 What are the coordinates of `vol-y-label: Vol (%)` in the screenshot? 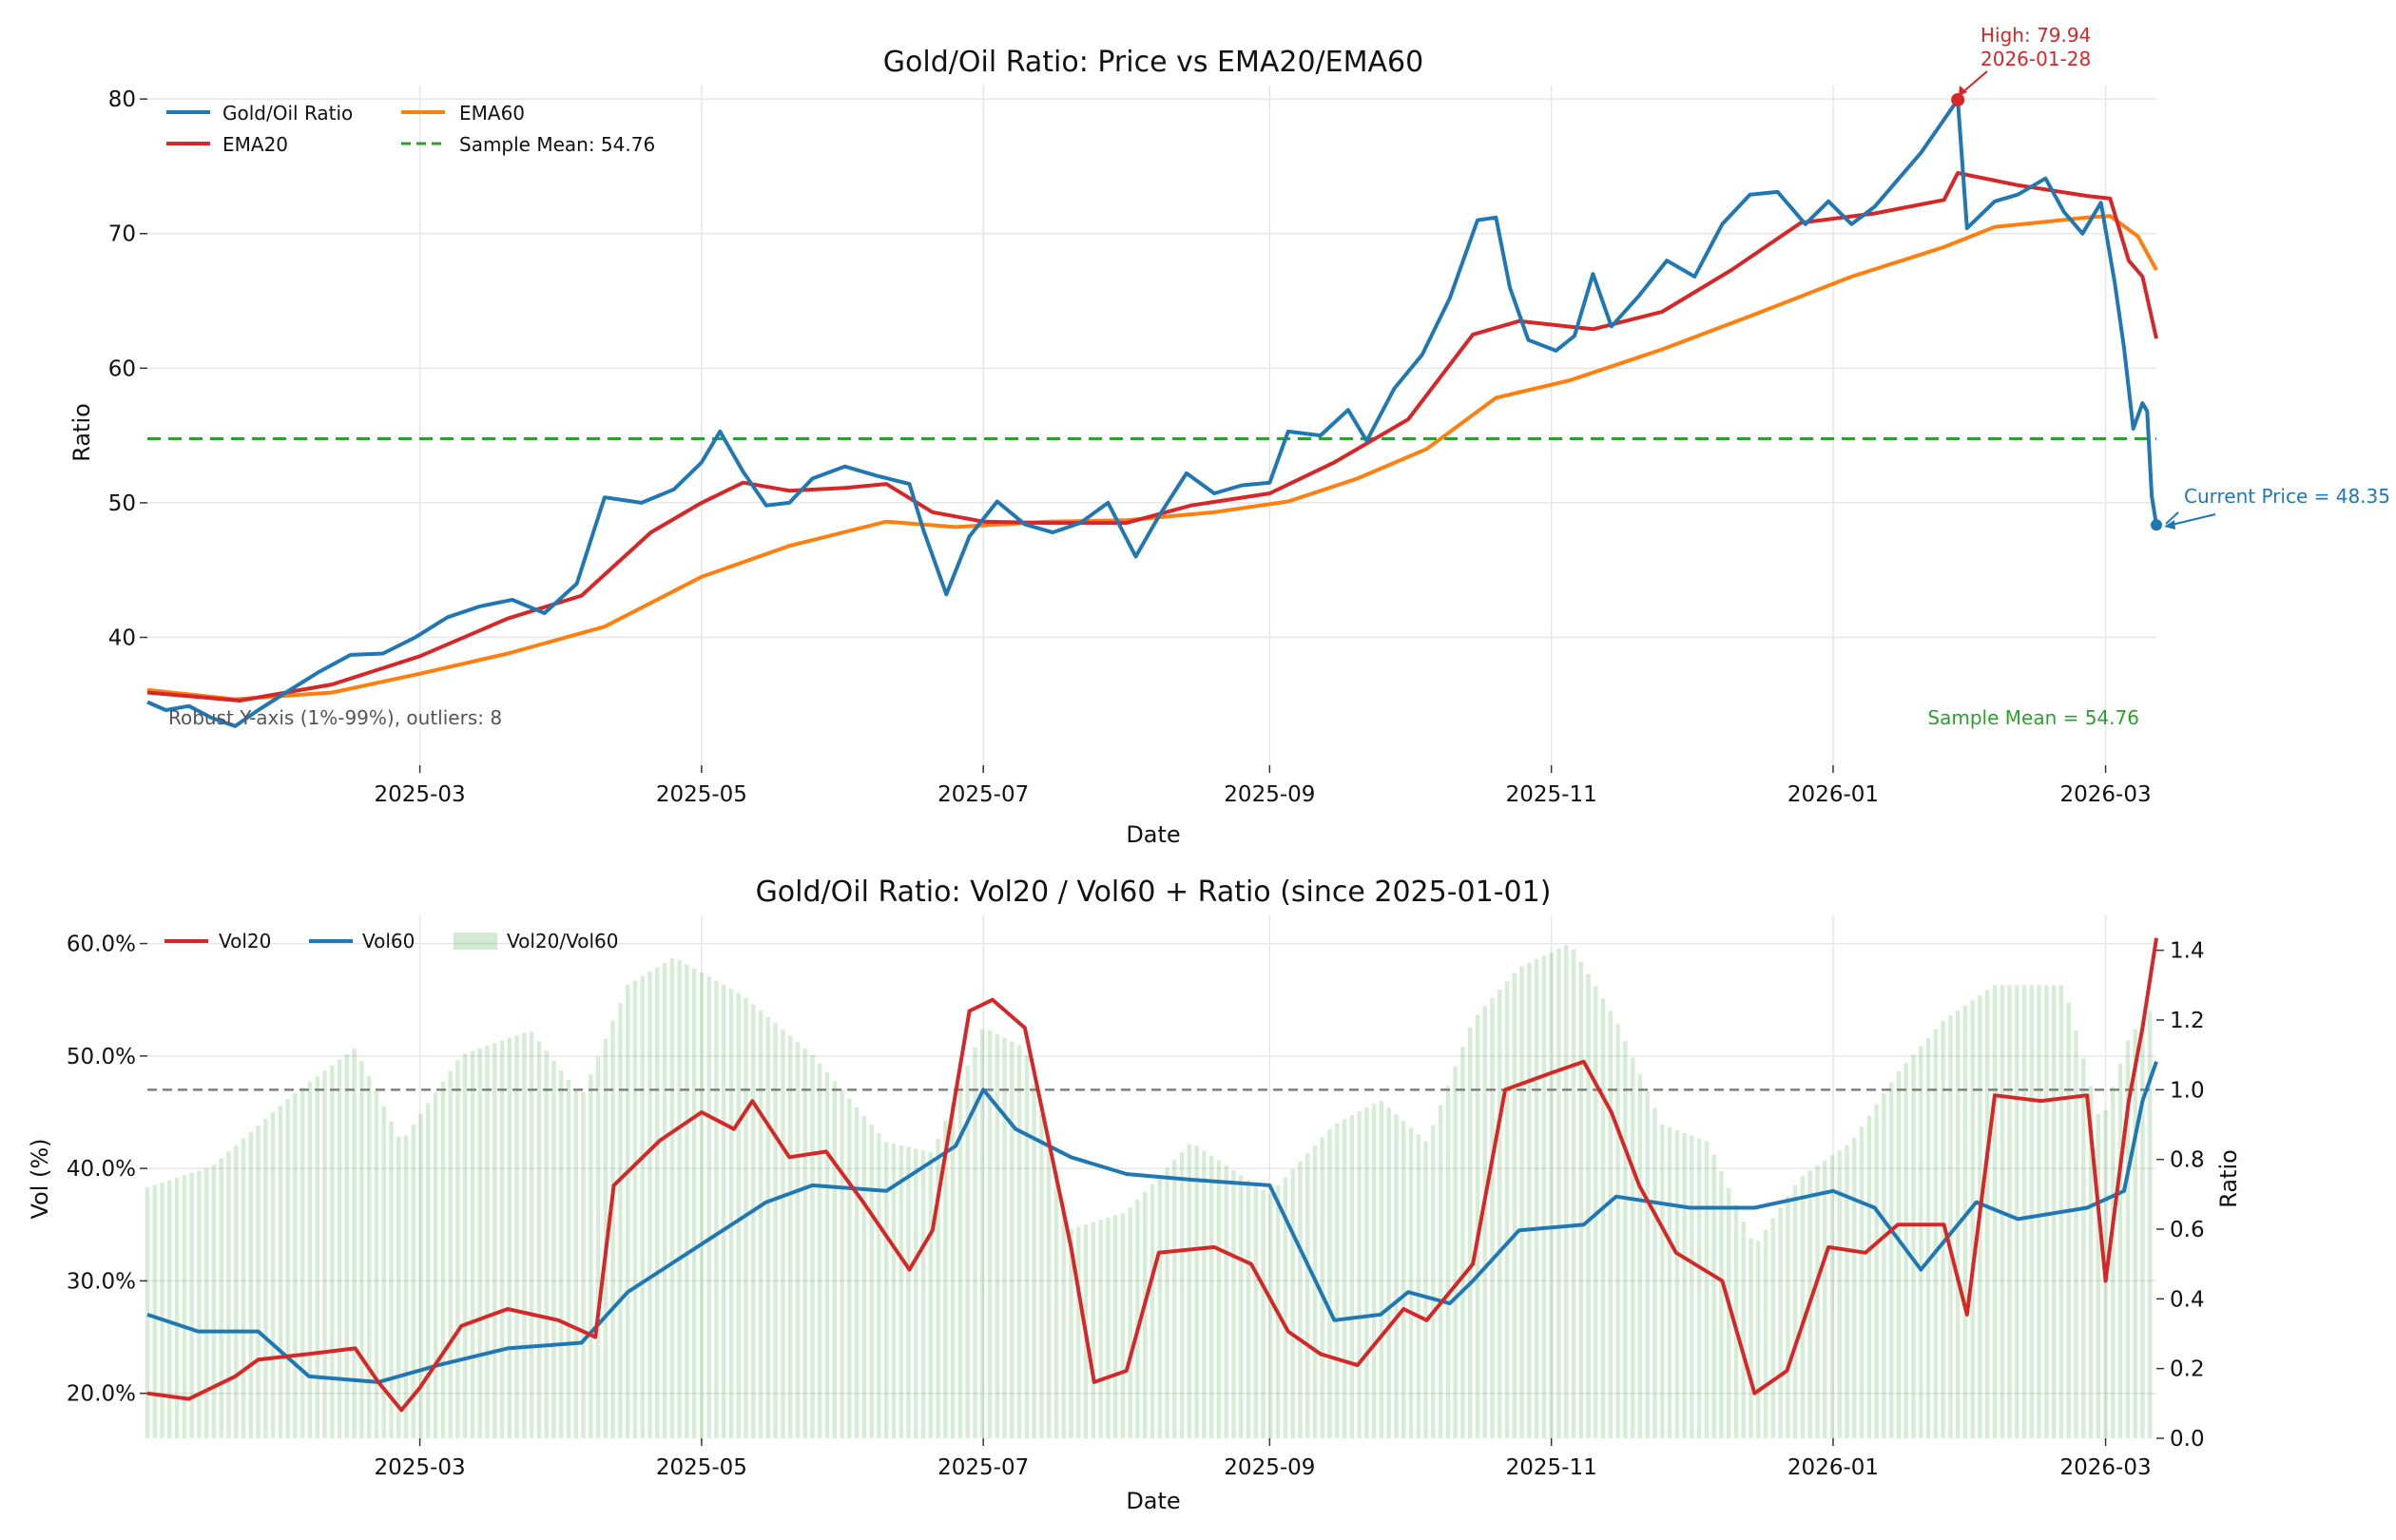 It's located at (40, 1178).